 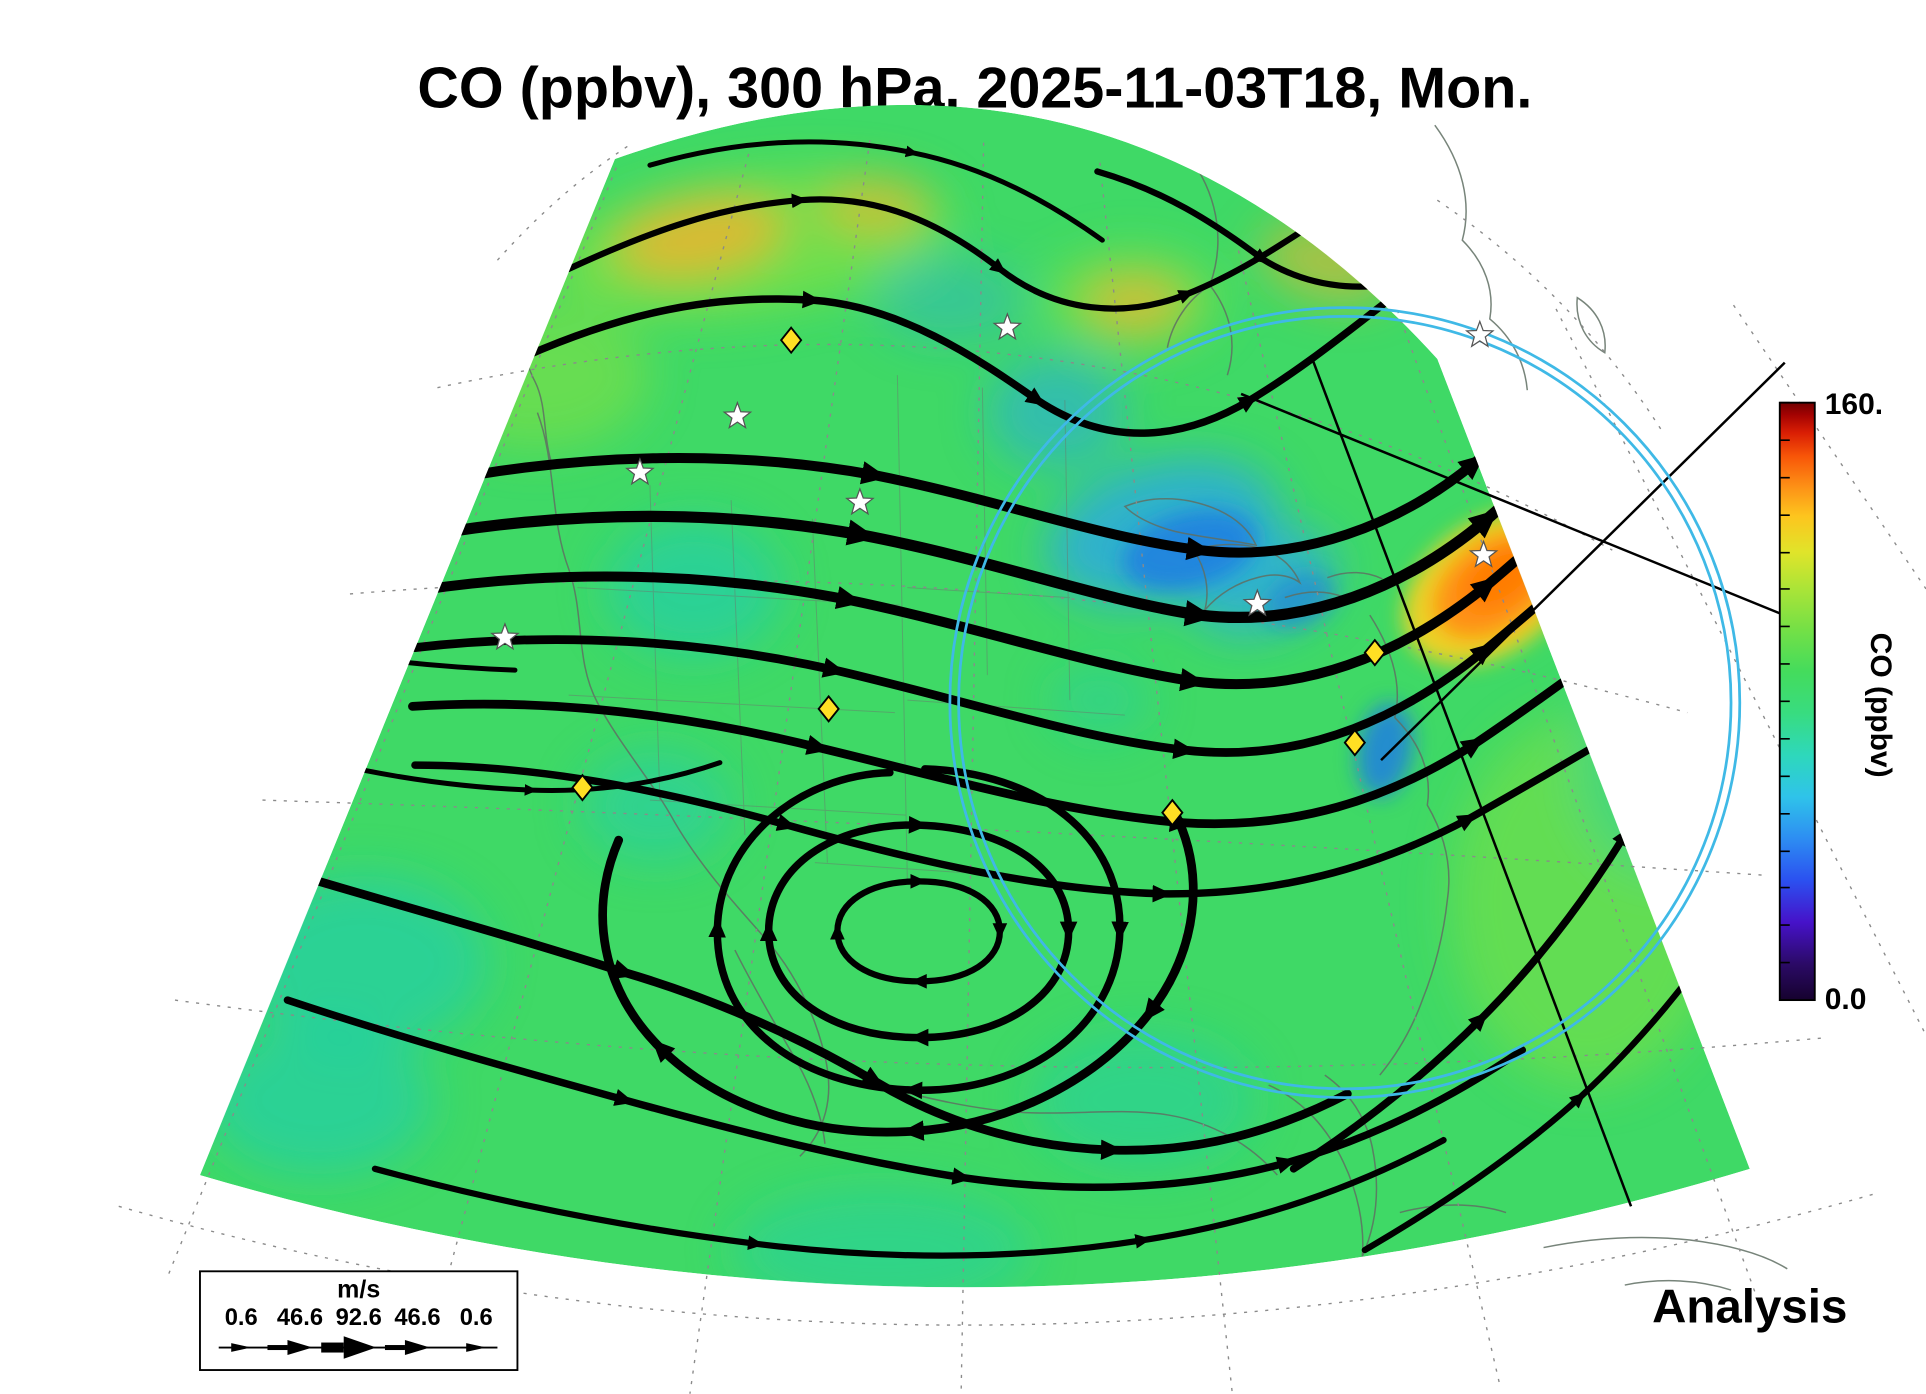 What do you see at coordinates (169, 1393) in the screenshot?
I see `timestamp-label: Wed Nov 5 18:35:08 2025` at bounding box center [169, 1393].